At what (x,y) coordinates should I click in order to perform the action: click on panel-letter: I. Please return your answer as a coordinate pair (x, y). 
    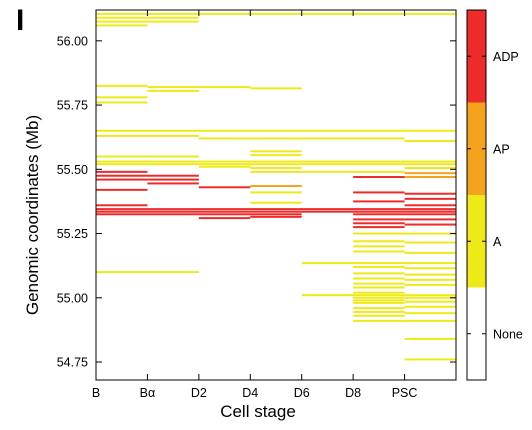
    Looking at the image, I should click on (20, 20).